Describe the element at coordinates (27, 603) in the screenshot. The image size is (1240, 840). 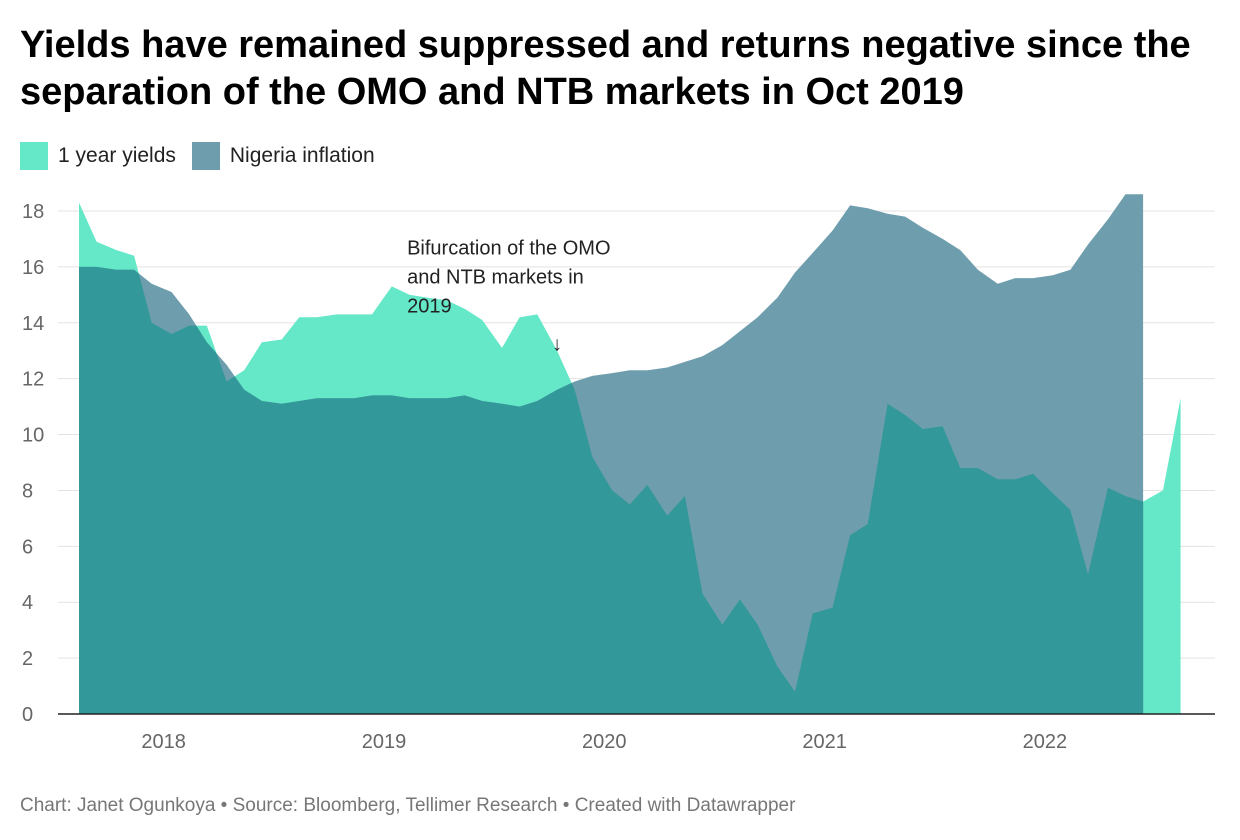
I see `y-tick-label: 4` at that location.